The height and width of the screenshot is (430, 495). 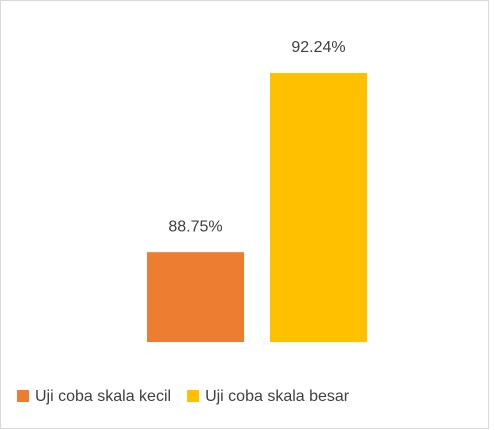 What do you see at coordinates (195, 226) in the screenshot?
I see `data-label: 88.75%` at bounding box center [195, 226].